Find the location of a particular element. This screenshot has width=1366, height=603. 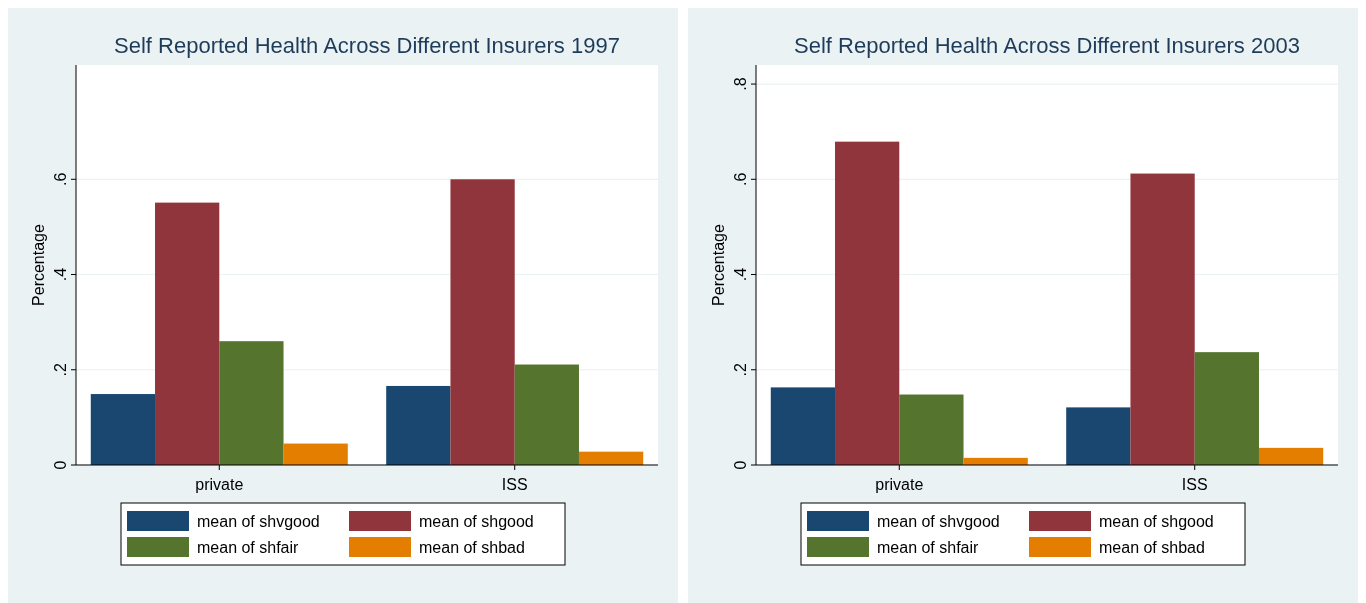

y-tick-label: .8 is located at coordinates (740, 84).